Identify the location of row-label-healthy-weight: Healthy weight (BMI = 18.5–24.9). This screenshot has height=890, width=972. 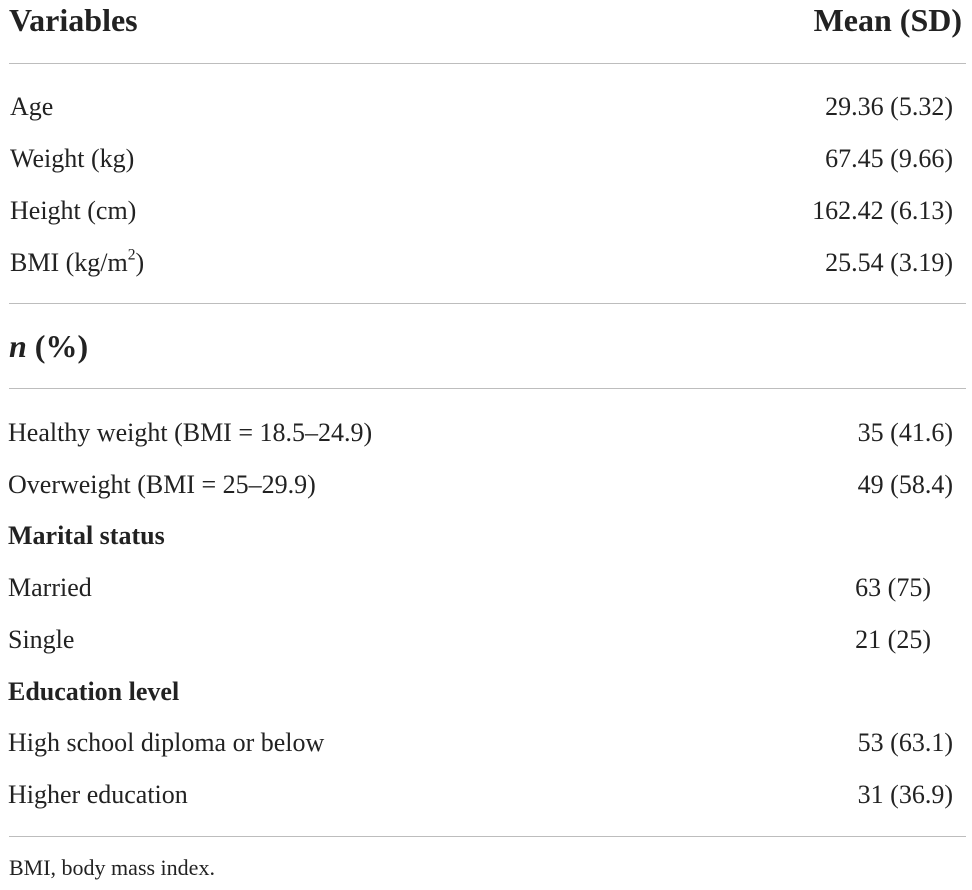
(190, 432).